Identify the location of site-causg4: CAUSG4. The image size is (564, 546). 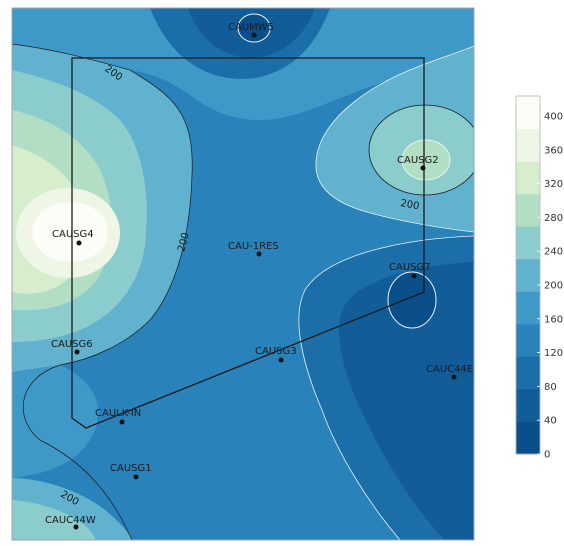
(73, 237).